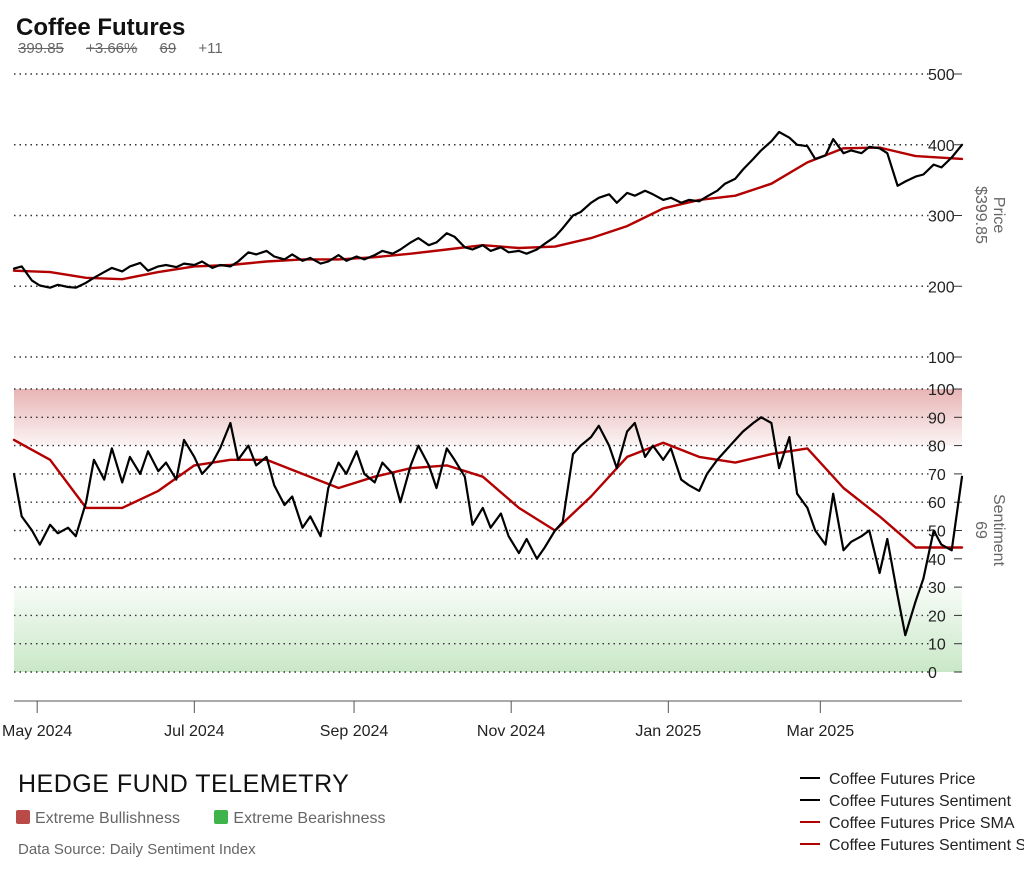 Image resolution: width=1024 pixels, height=878 pixels. I want to click on x-axis-tick-label: Mar 2025, so click(821, 731).